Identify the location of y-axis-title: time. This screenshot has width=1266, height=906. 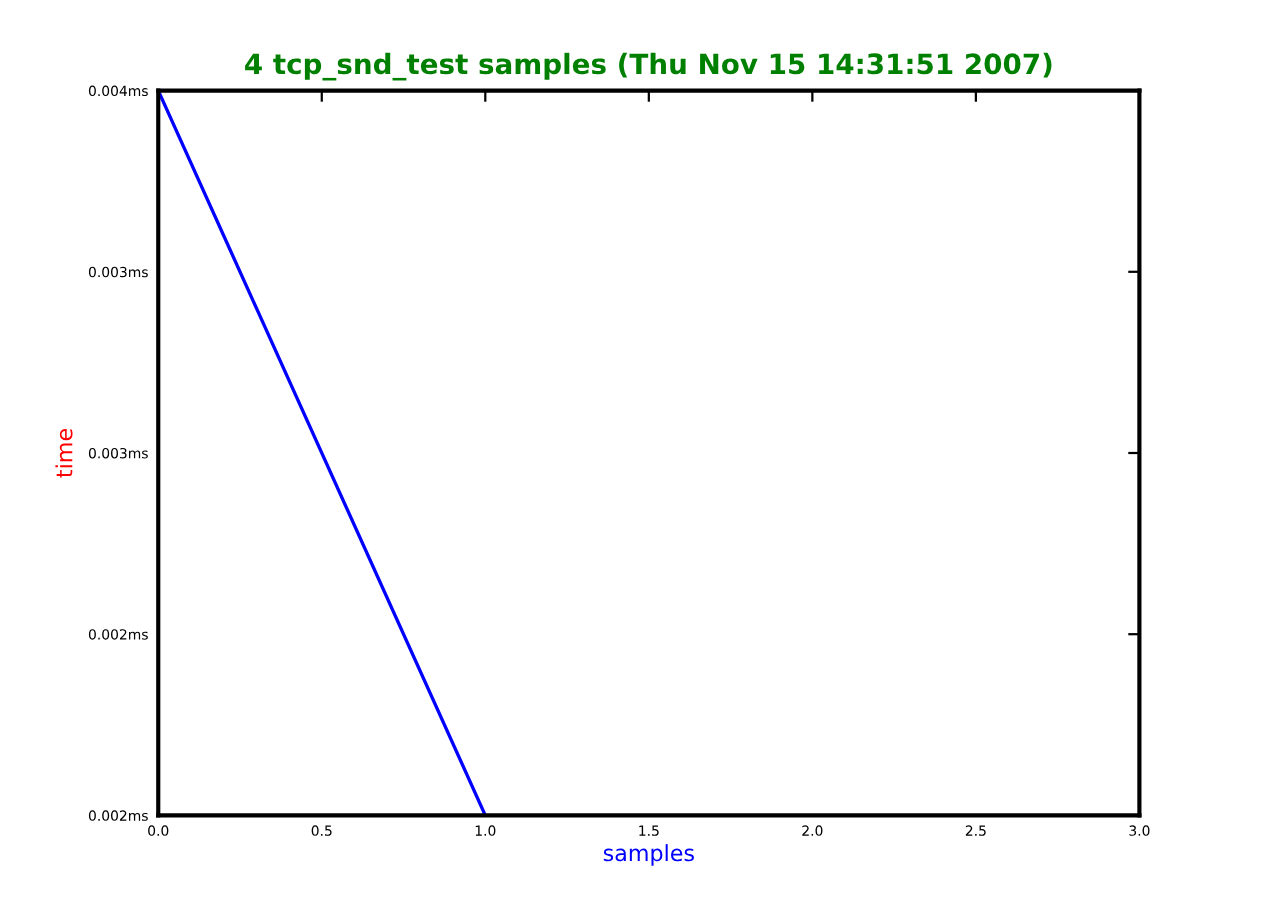
(64, 453).